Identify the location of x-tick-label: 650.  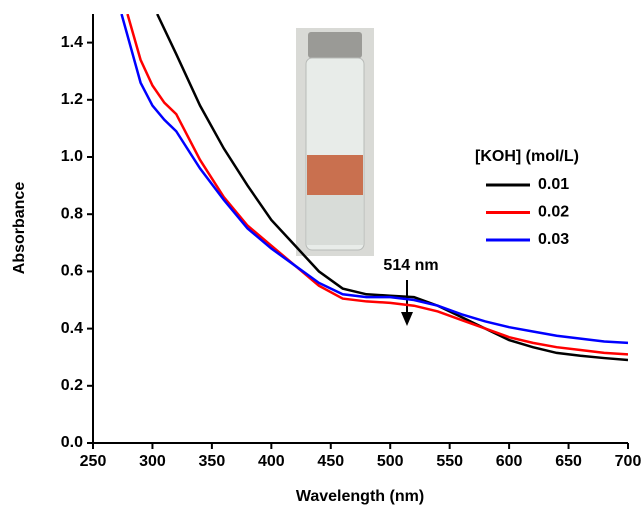
(568, 461).